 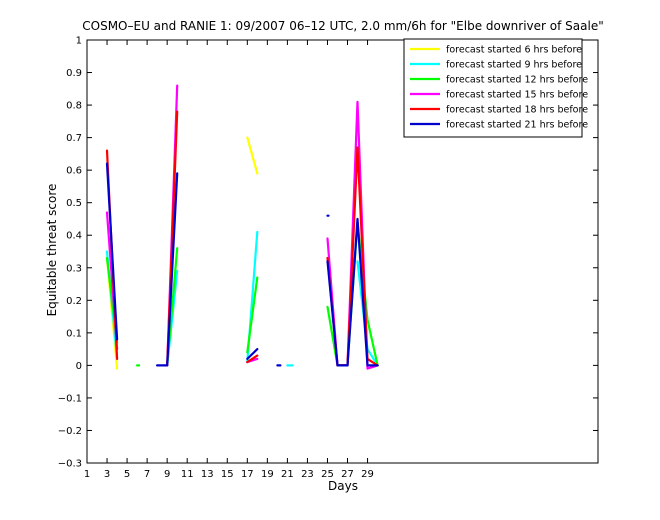 I want to click on x-tick-label: 29, so click(x=367, y=474).